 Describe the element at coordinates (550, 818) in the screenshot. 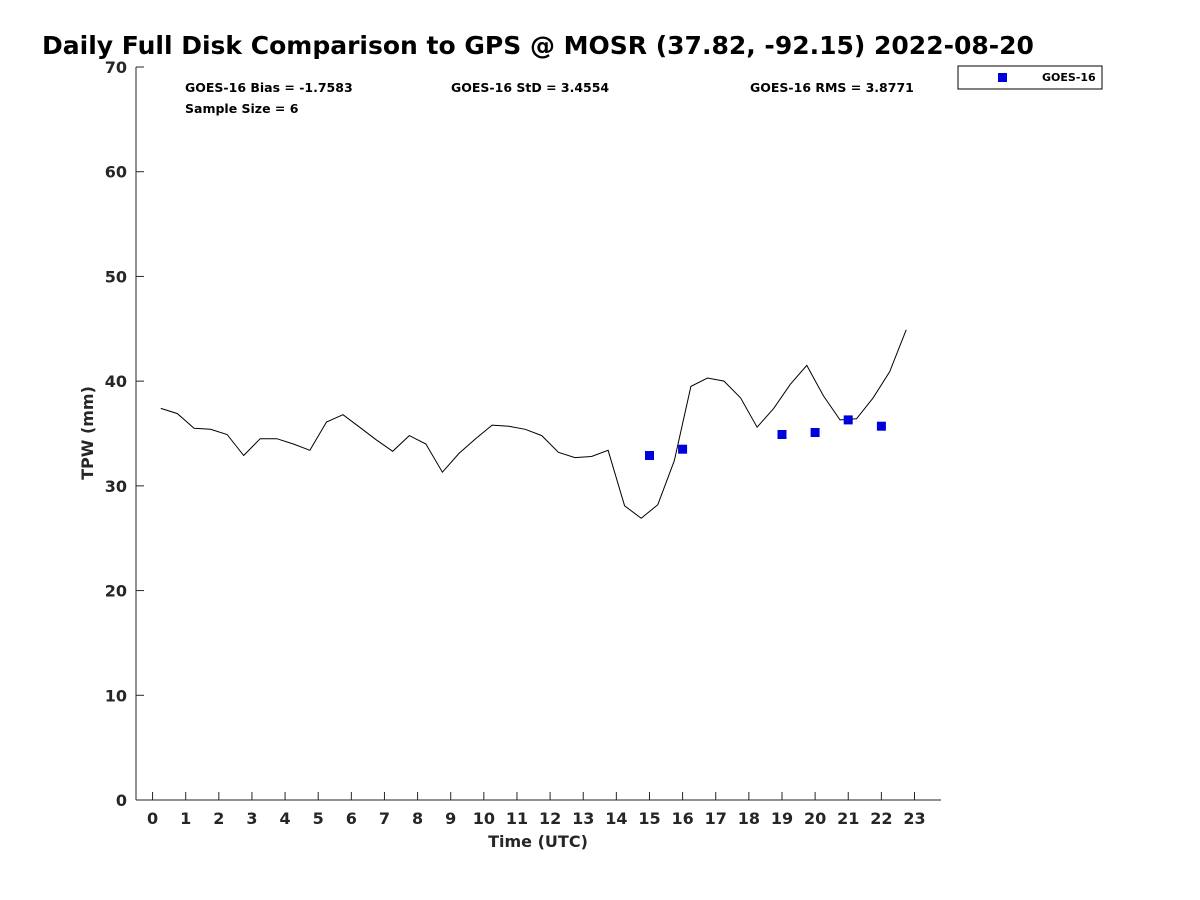

I see `x-tick-label: 12` at that location.